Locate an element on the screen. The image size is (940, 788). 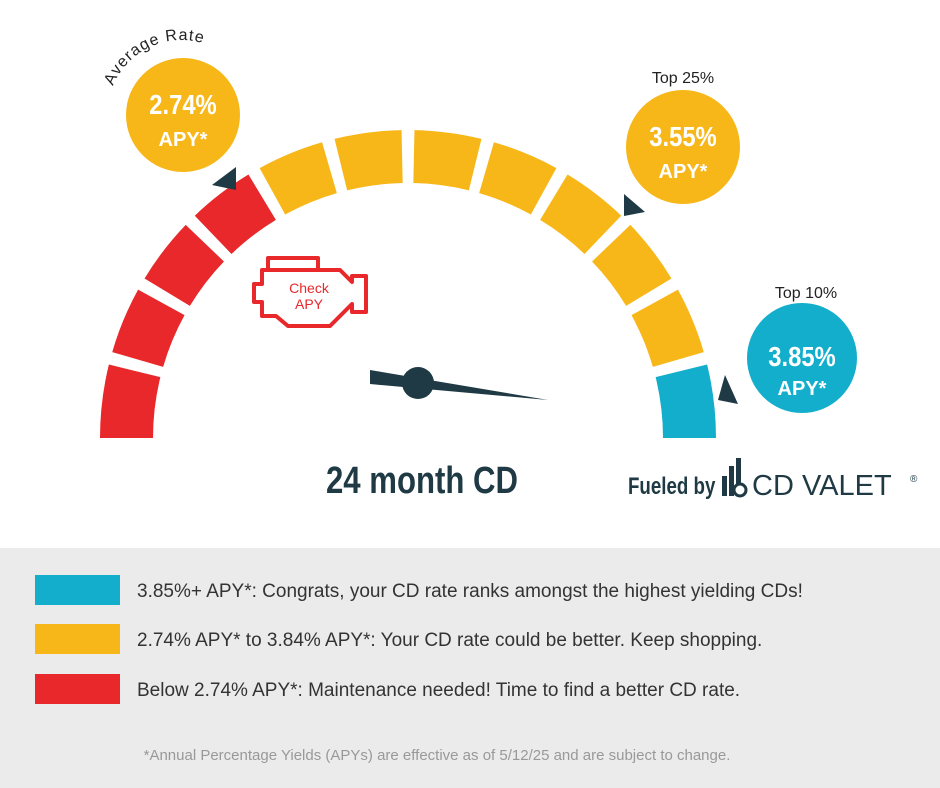
badge-rate: 3.85% is located at coordinates (801, 356).